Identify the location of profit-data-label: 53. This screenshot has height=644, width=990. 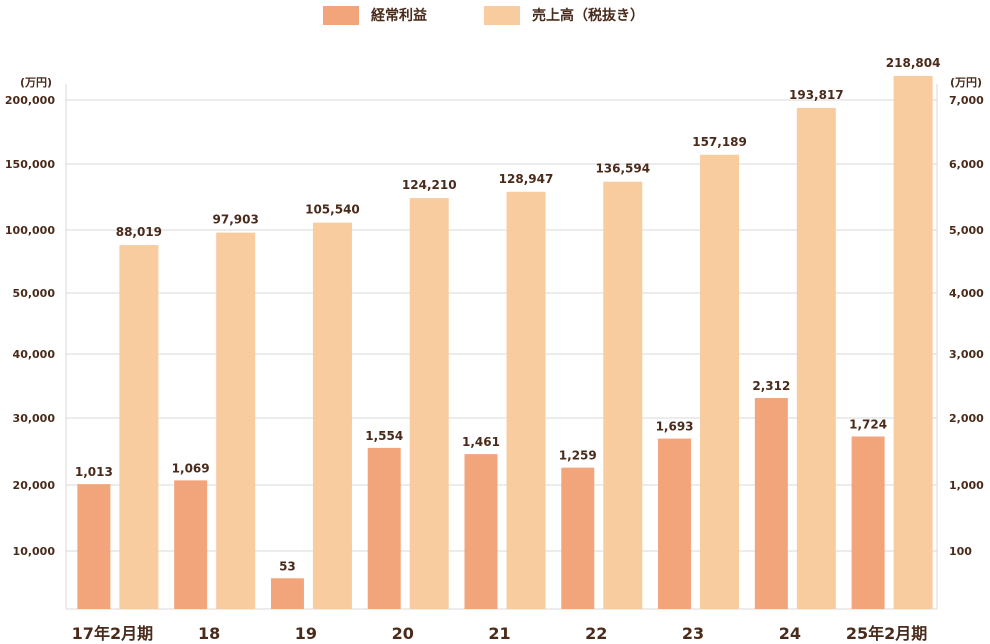
(287, 566).